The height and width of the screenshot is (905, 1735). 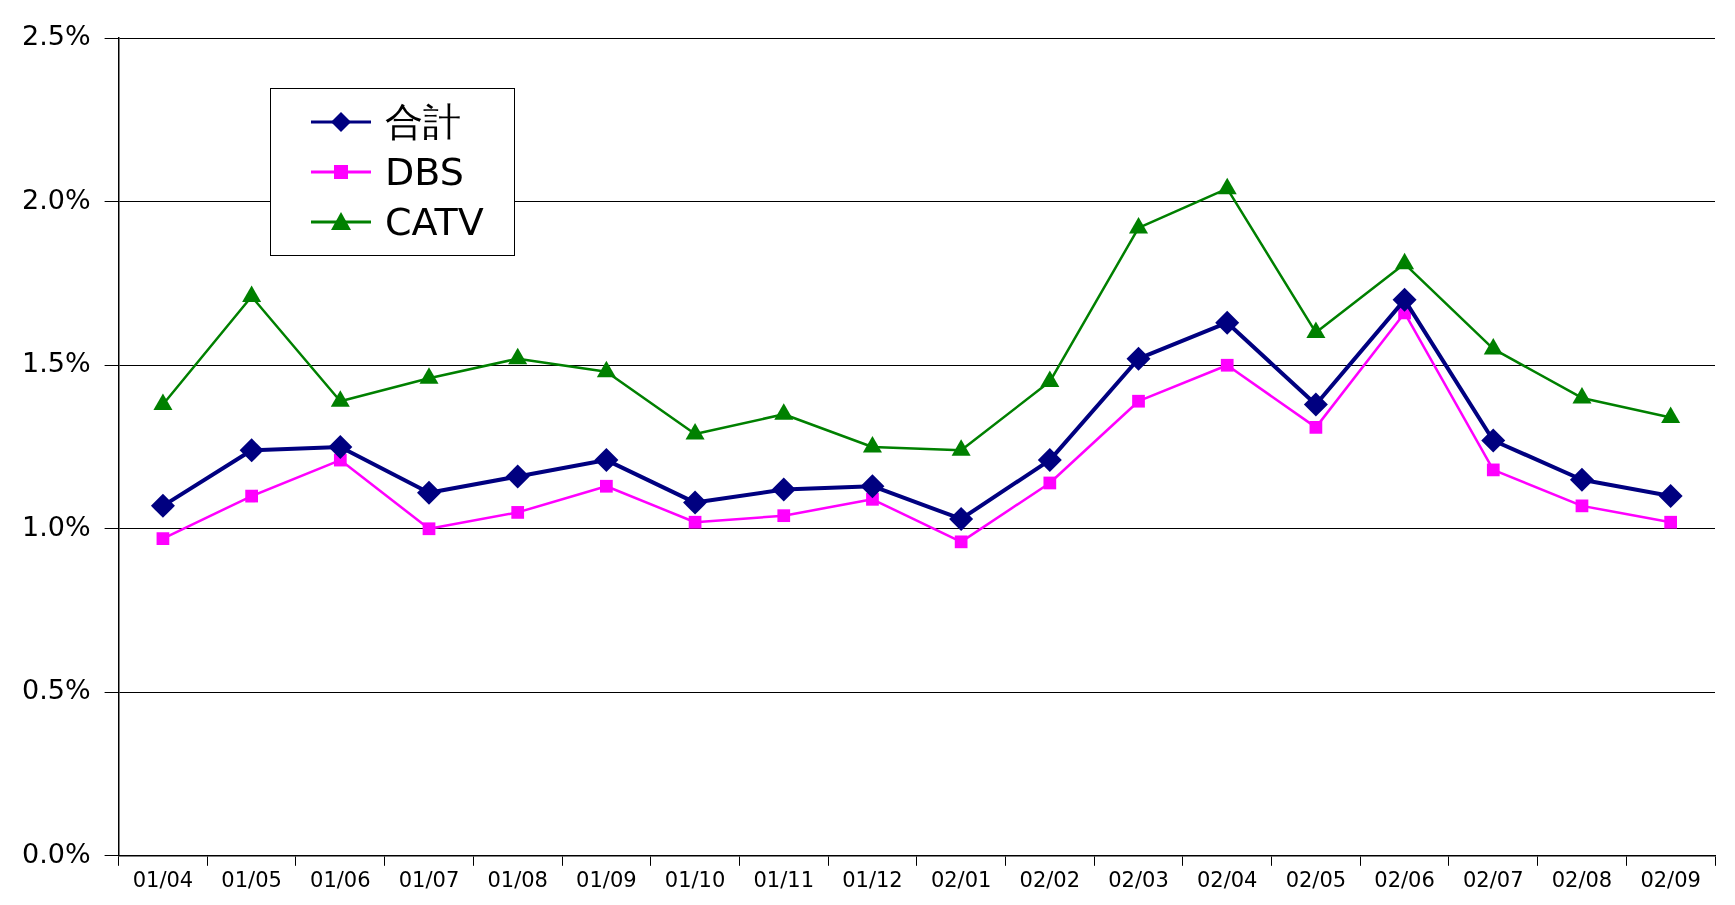 What do you see at coordinates (56, 853) in the screenshot?
I see `y-tick-label: 0.0%` at bounding box center [56, 853].